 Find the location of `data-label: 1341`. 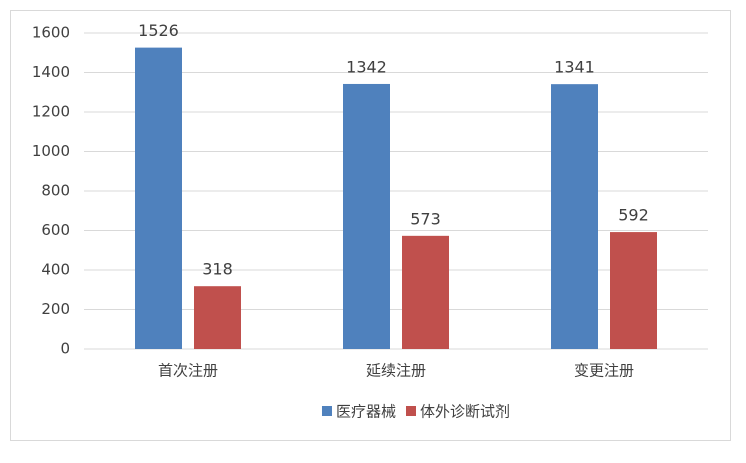

data-label: 1341 is located at coordinates (574, 67).